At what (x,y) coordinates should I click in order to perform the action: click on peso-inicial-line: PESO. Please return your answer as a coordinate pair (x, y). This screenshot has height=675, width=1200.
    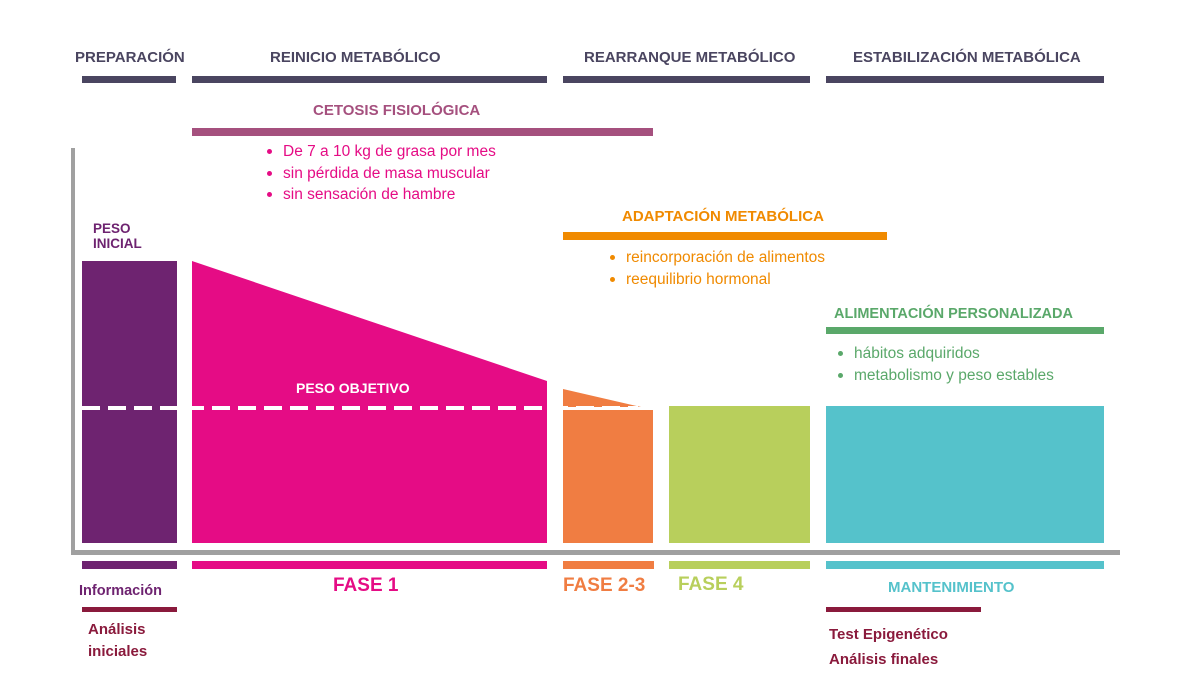
    Looking at the image, I should click on (112, 228).